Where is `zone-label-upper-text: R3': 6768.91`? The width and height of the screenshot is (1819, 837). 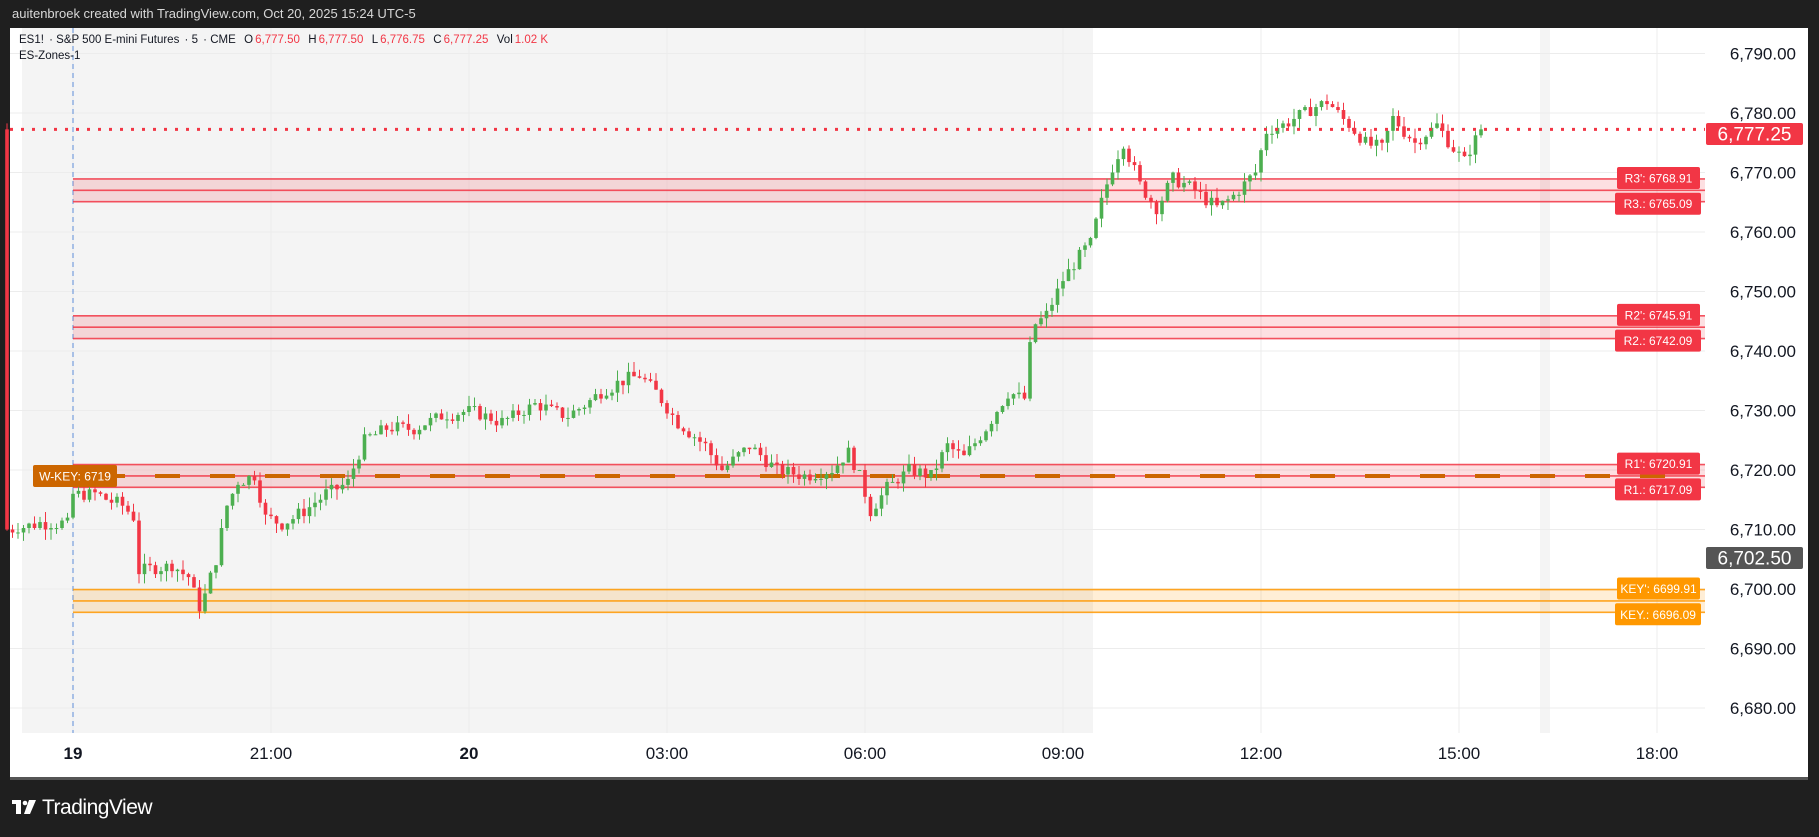
zone-label-upper-text: R3': 6768.91 is located at coordinates (1659, 178).